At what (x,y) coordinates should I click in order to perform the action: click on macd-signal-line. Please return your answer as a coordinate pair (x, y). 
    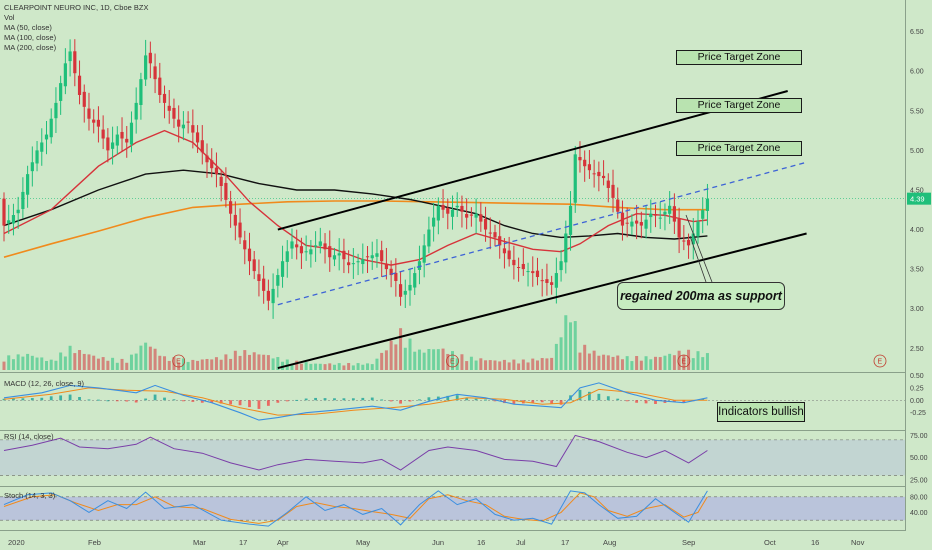
    Looking at the image, I should click on (355, 401).